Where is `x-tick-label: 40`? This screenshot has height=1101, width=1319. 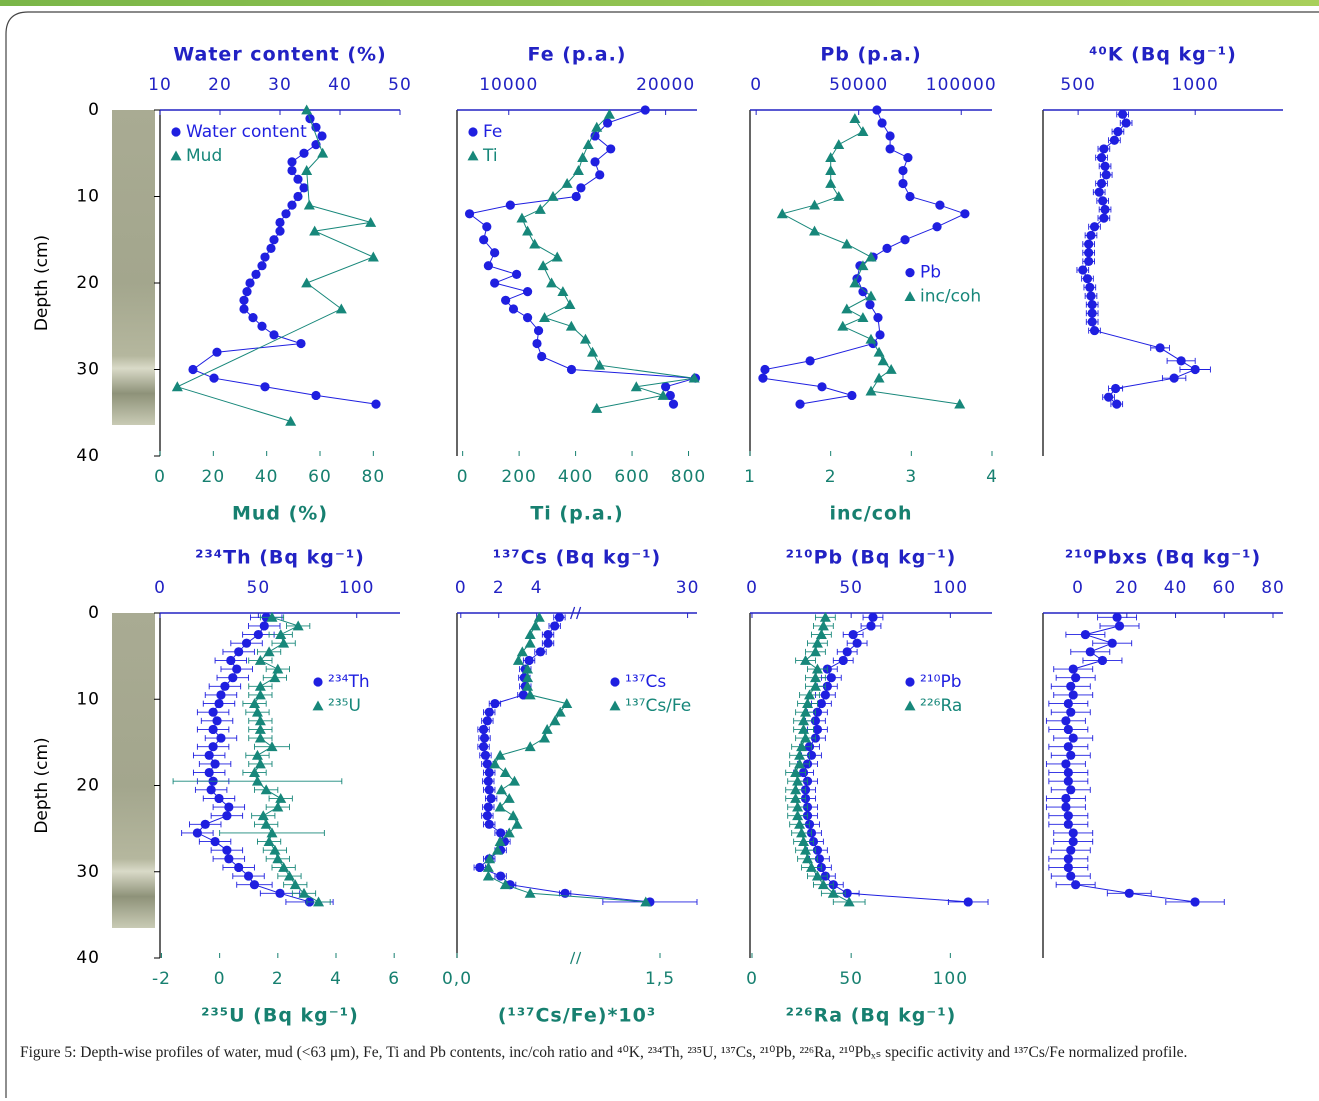
x-tick-label: 40 is located at coordinates (340, 85).